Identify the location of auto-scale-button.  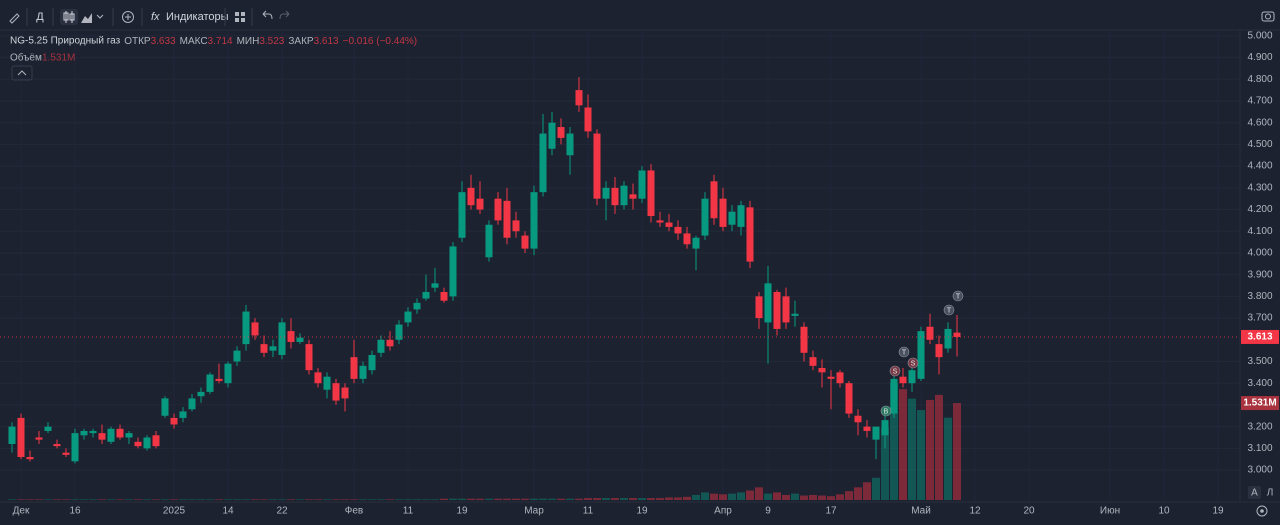
(1254, 492).